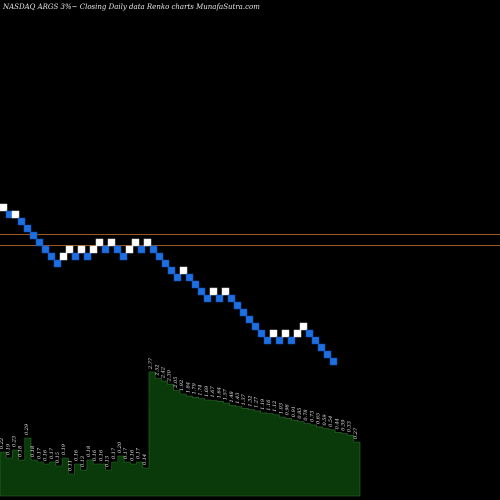 The height and width of the screenshot is (500, 500). I want to click on volume-label: 2.05, so click(176, 383).